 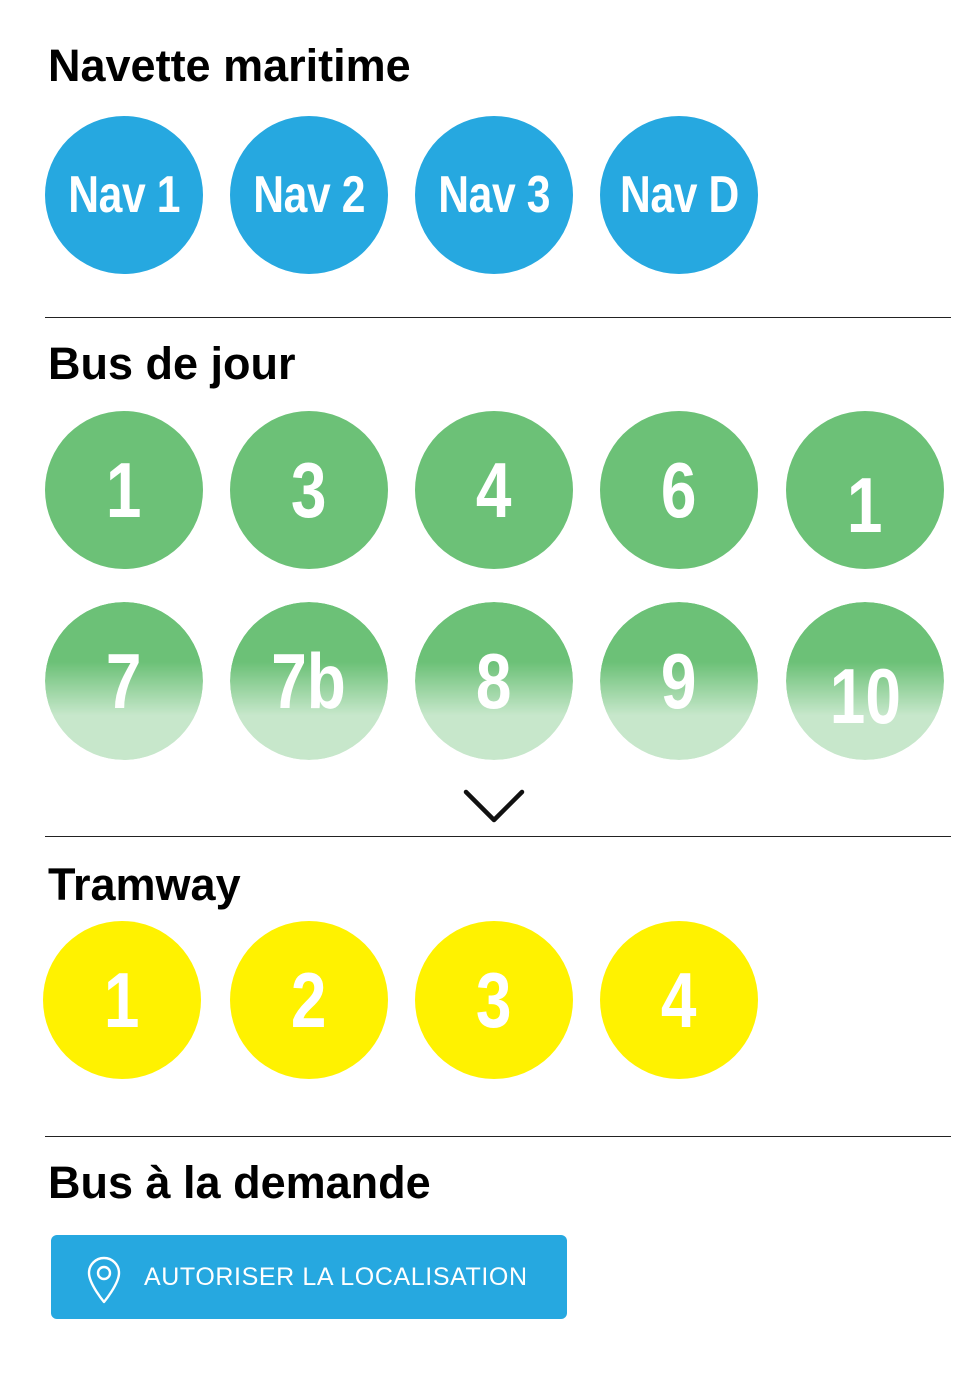 What do you see at coordinates (494, 806) in the screenshot?
I see `chevron-down-icon` at bounding box center [494, 806].